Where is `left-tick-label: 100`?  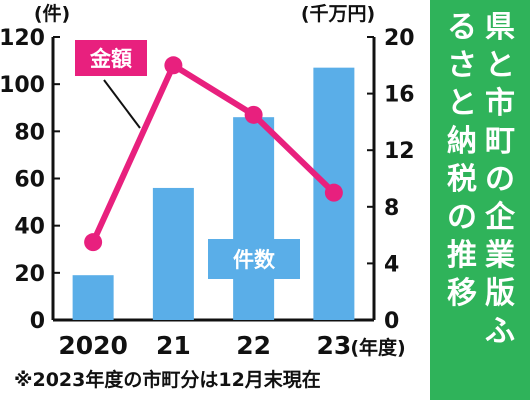
left-tick-label: 100 is located at coordinates (22, 85).